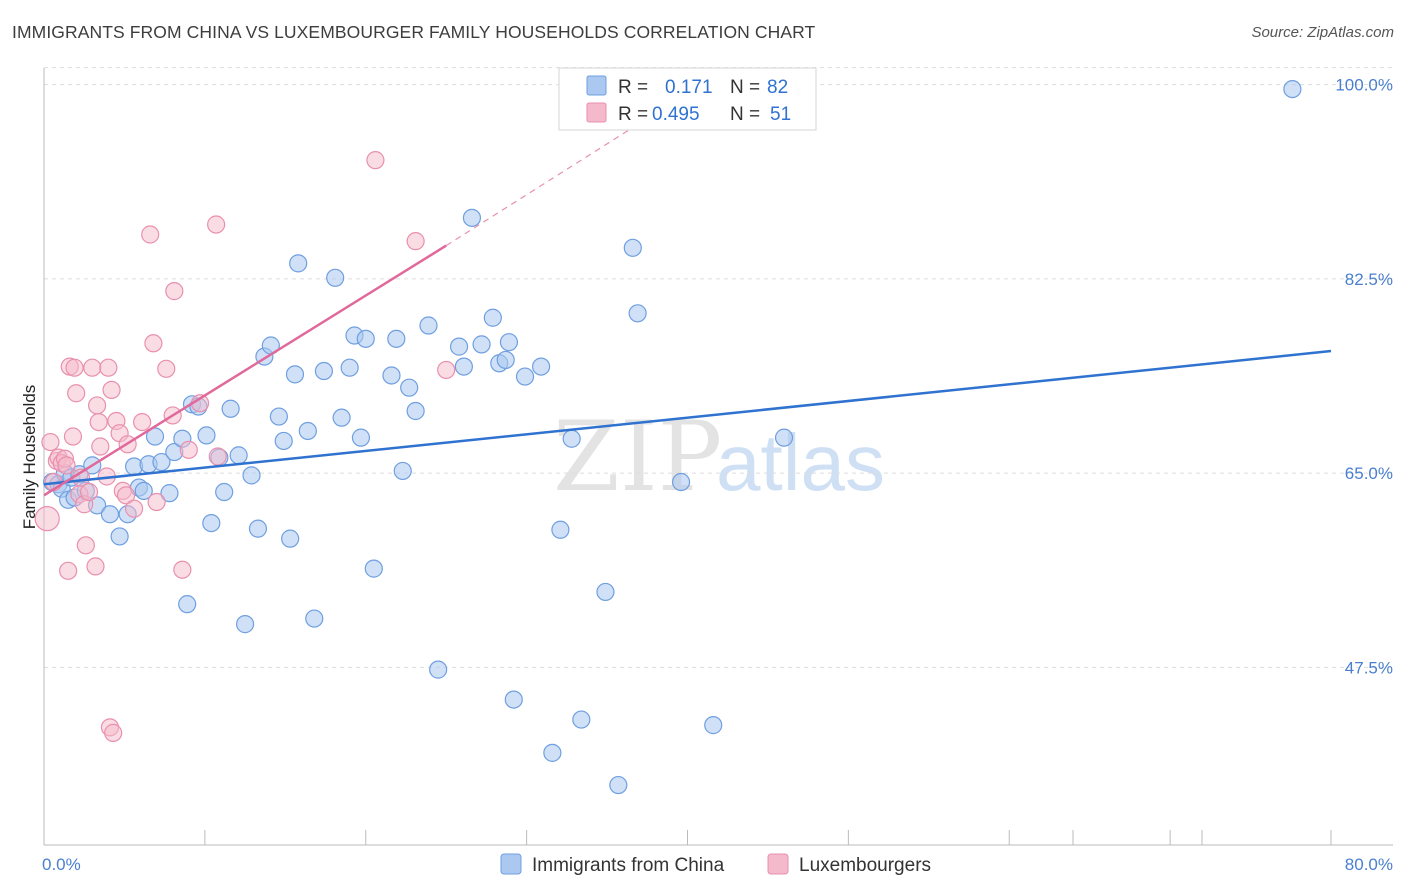 This screenshot has width=1406, height=892. Describe the element at coordinates (1369, 279) in the screenshot. I see `y-tick-label: 82.5%` at that location.